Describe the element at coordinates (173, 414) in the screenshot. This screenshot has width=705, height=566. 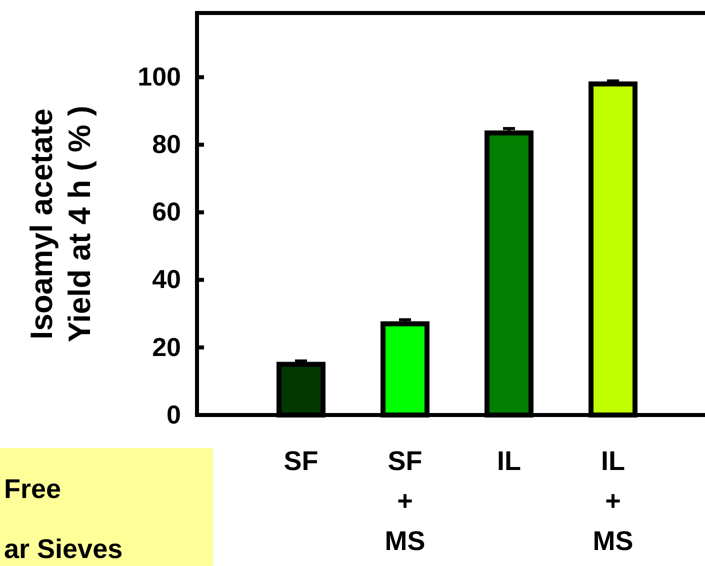
I see `y-tick-label: 0` at that location.